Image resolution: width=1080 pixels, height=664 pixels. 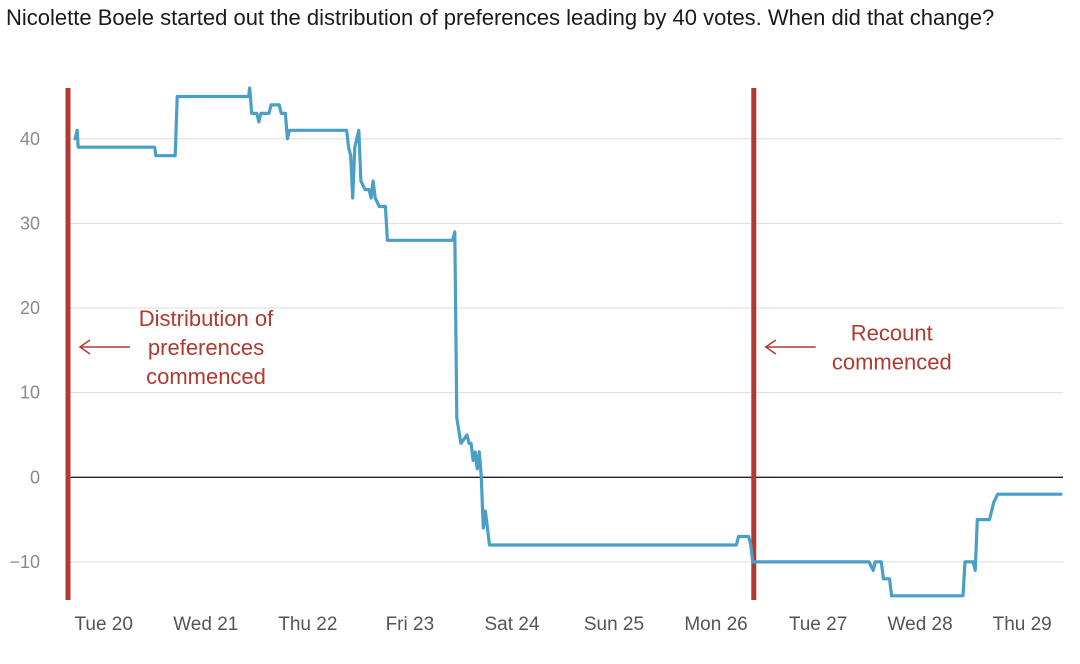 What do you see at coordinates (30, 393) in the screenshot?
I see `y-tick-label: 10` at bounding box center [30, 393].